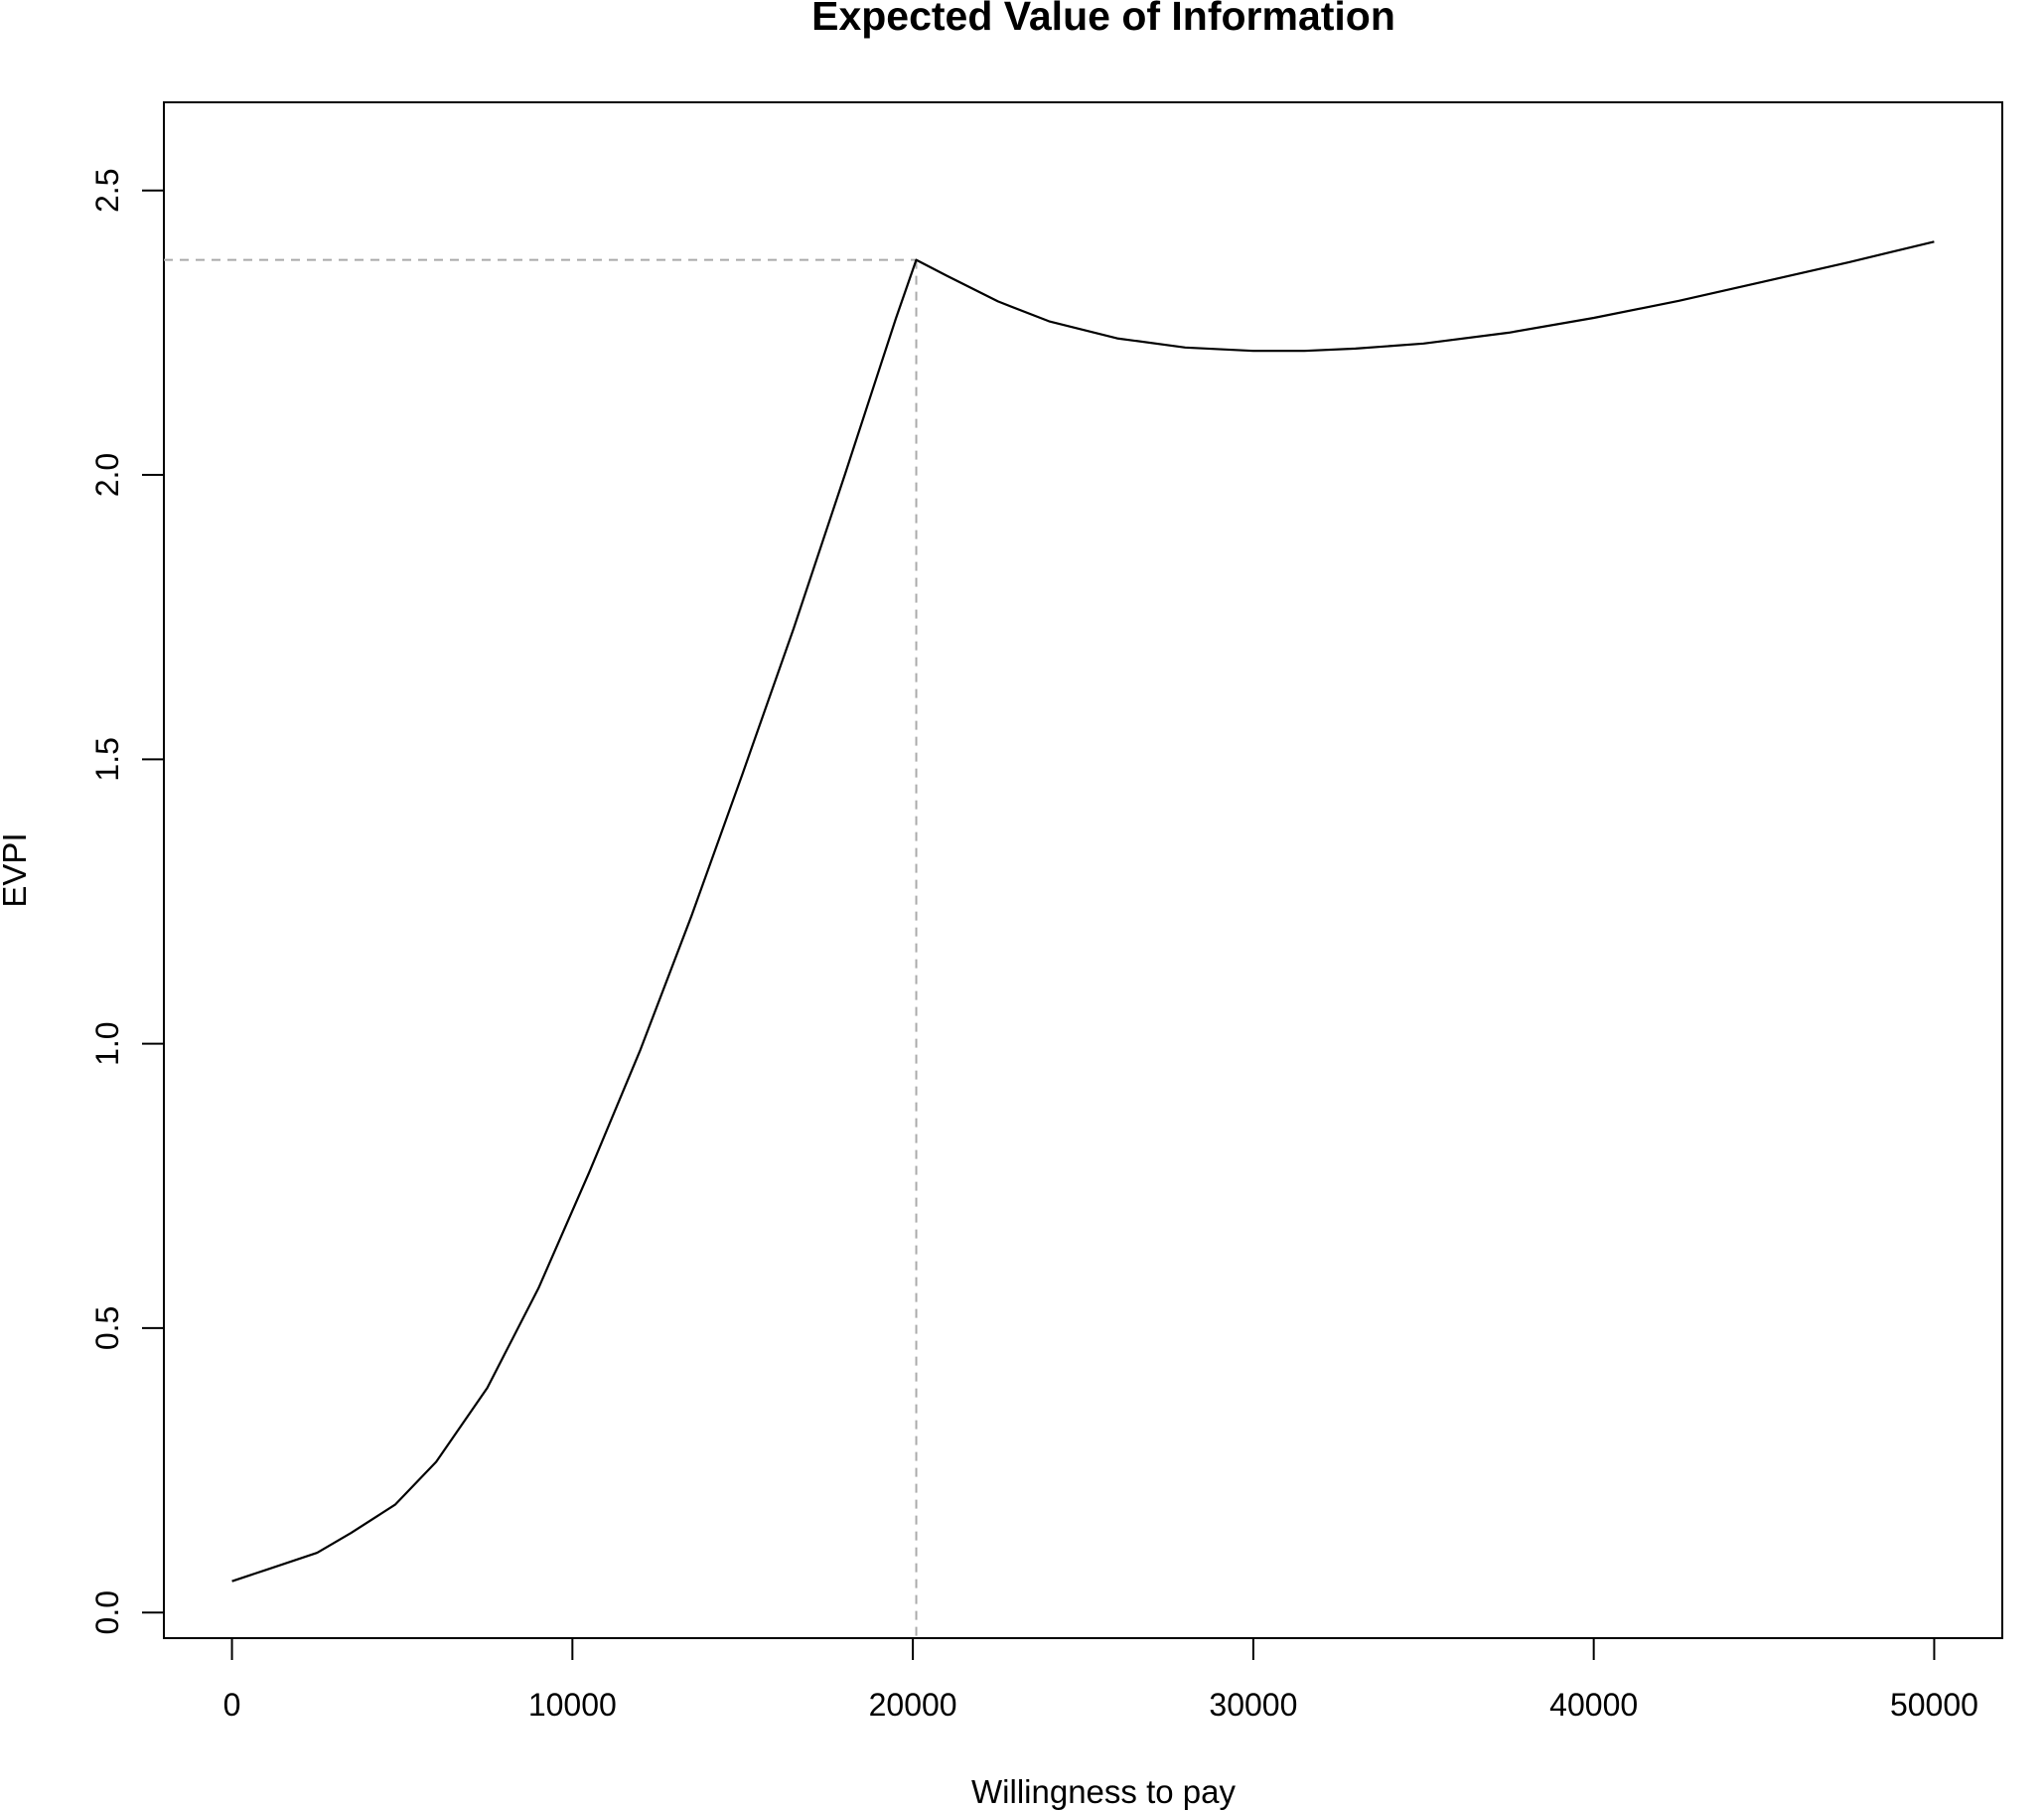 Image resolution: width=2044 pixels, height=1811 pixels. I want to click on y-tick-label: 0.0, so click(107, 1612).